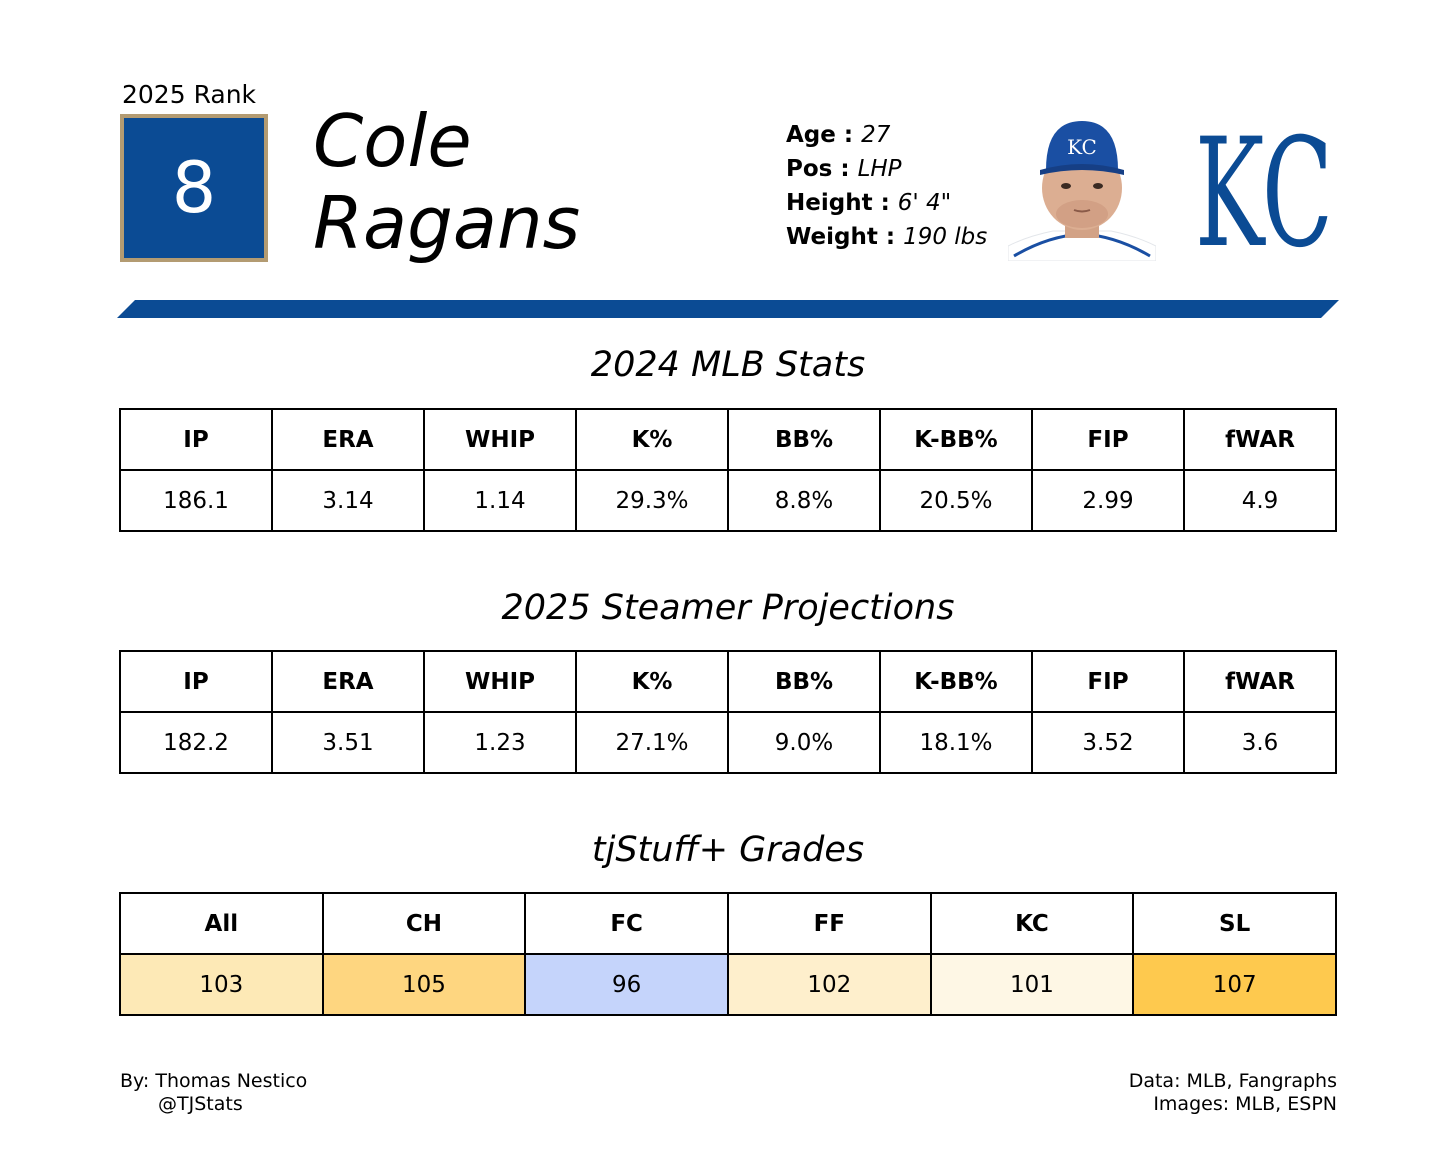 This screenshot has height=1165, width=1456. What do you see at coordinates (1260, 742) in the screenshot?
I see `value-fwar: 3.6` at bounding box center [1260, 742].